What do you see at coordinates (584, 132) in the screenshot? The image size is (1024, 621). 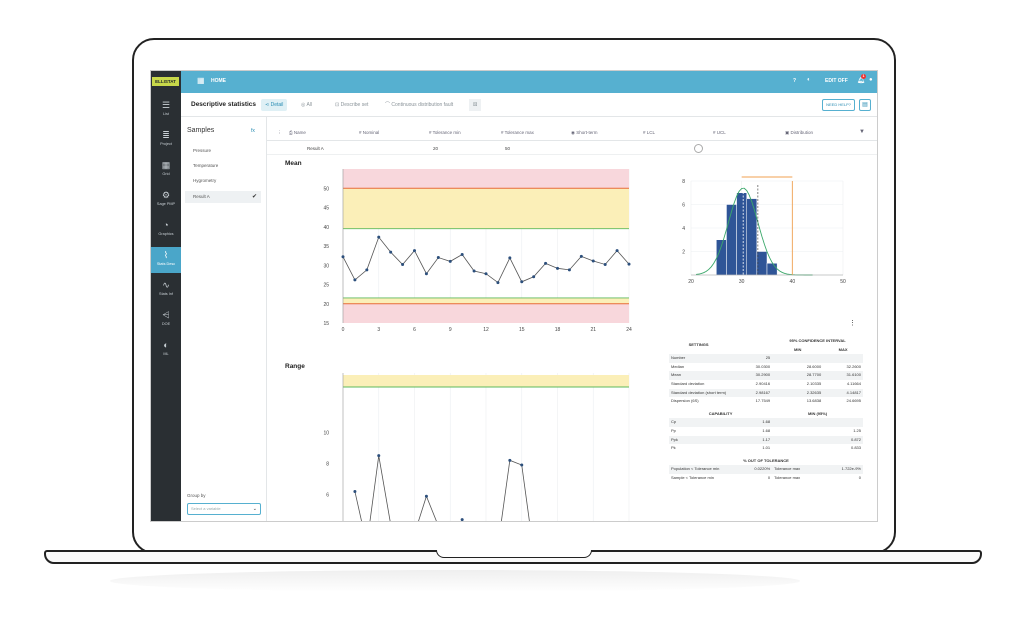 I see `col-short-term: ◉ Short-term` at bounding box center [584, 132].